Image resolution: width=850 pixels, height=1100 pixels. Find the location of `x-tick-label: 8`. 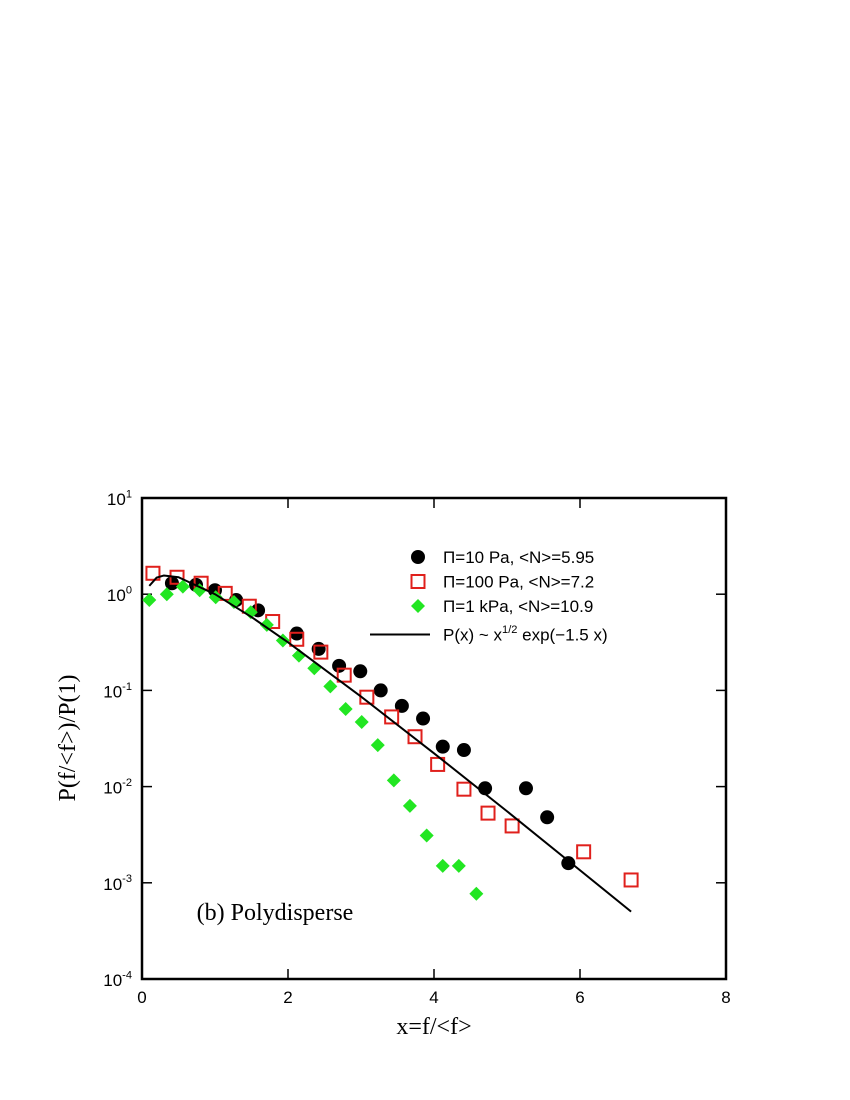

x-tick-label: 8 is located at coordinates (725, 997).